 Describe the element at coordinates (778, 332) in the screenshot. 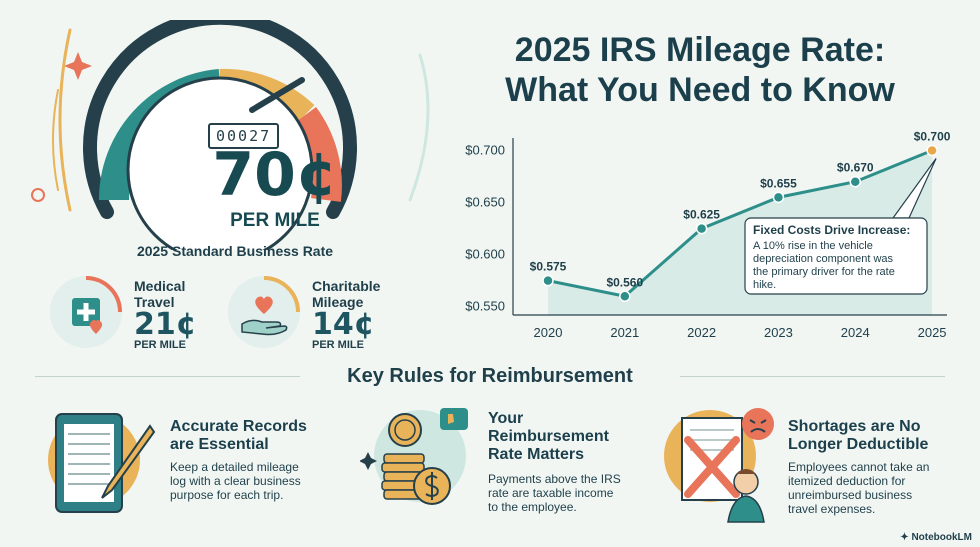

I see `x-tick-label: 2023` at that location.